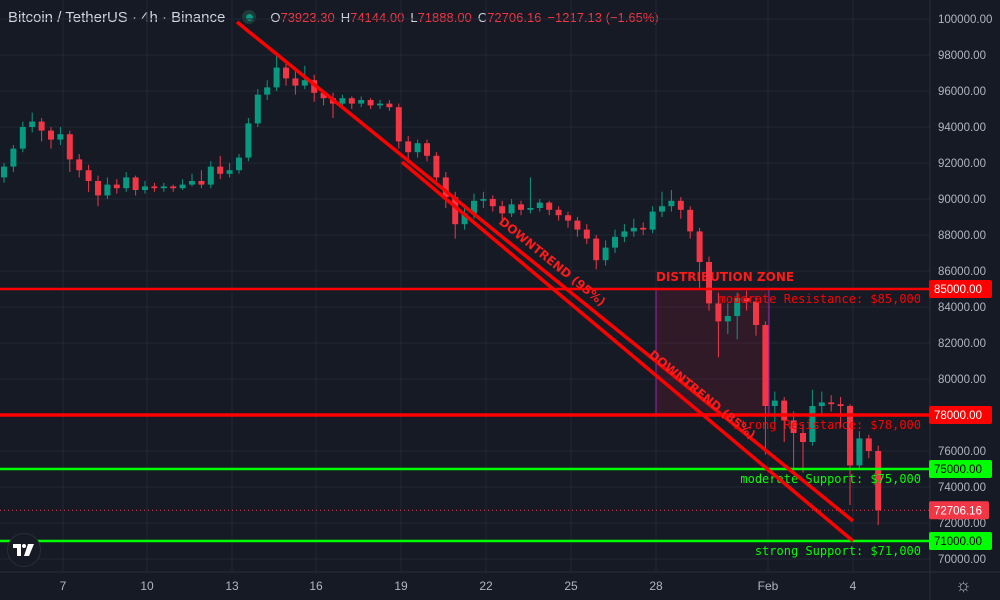 This screenshot has height=600, width=1000. I want to click on price-tick-label: 88000.00, so click(962, 236).